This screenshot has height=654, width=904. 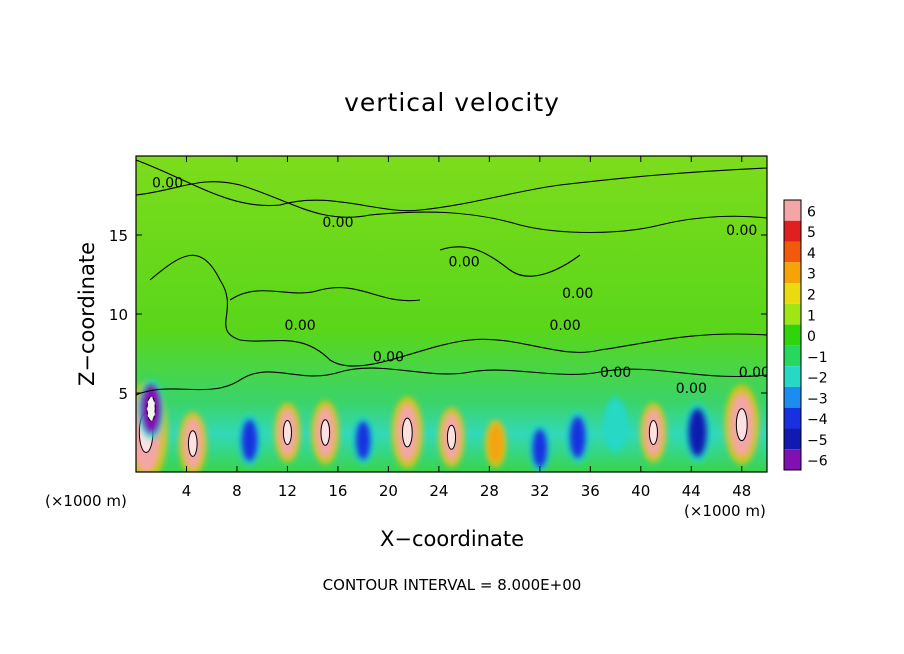 I want to click on y-tick-label: 10, so click(x=118, y=315).